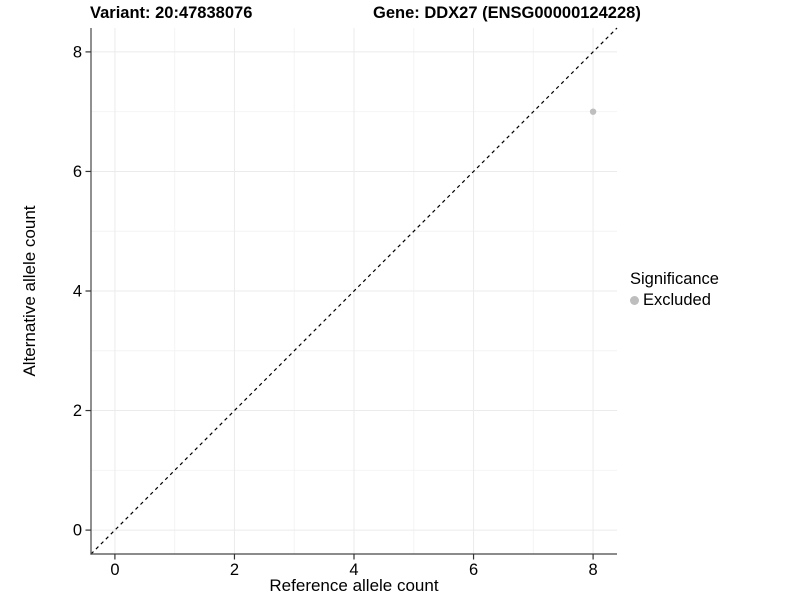  Describe the element at coordinates (77, 52) in the screenshot. I see `y-tick-label: 8` at that location.